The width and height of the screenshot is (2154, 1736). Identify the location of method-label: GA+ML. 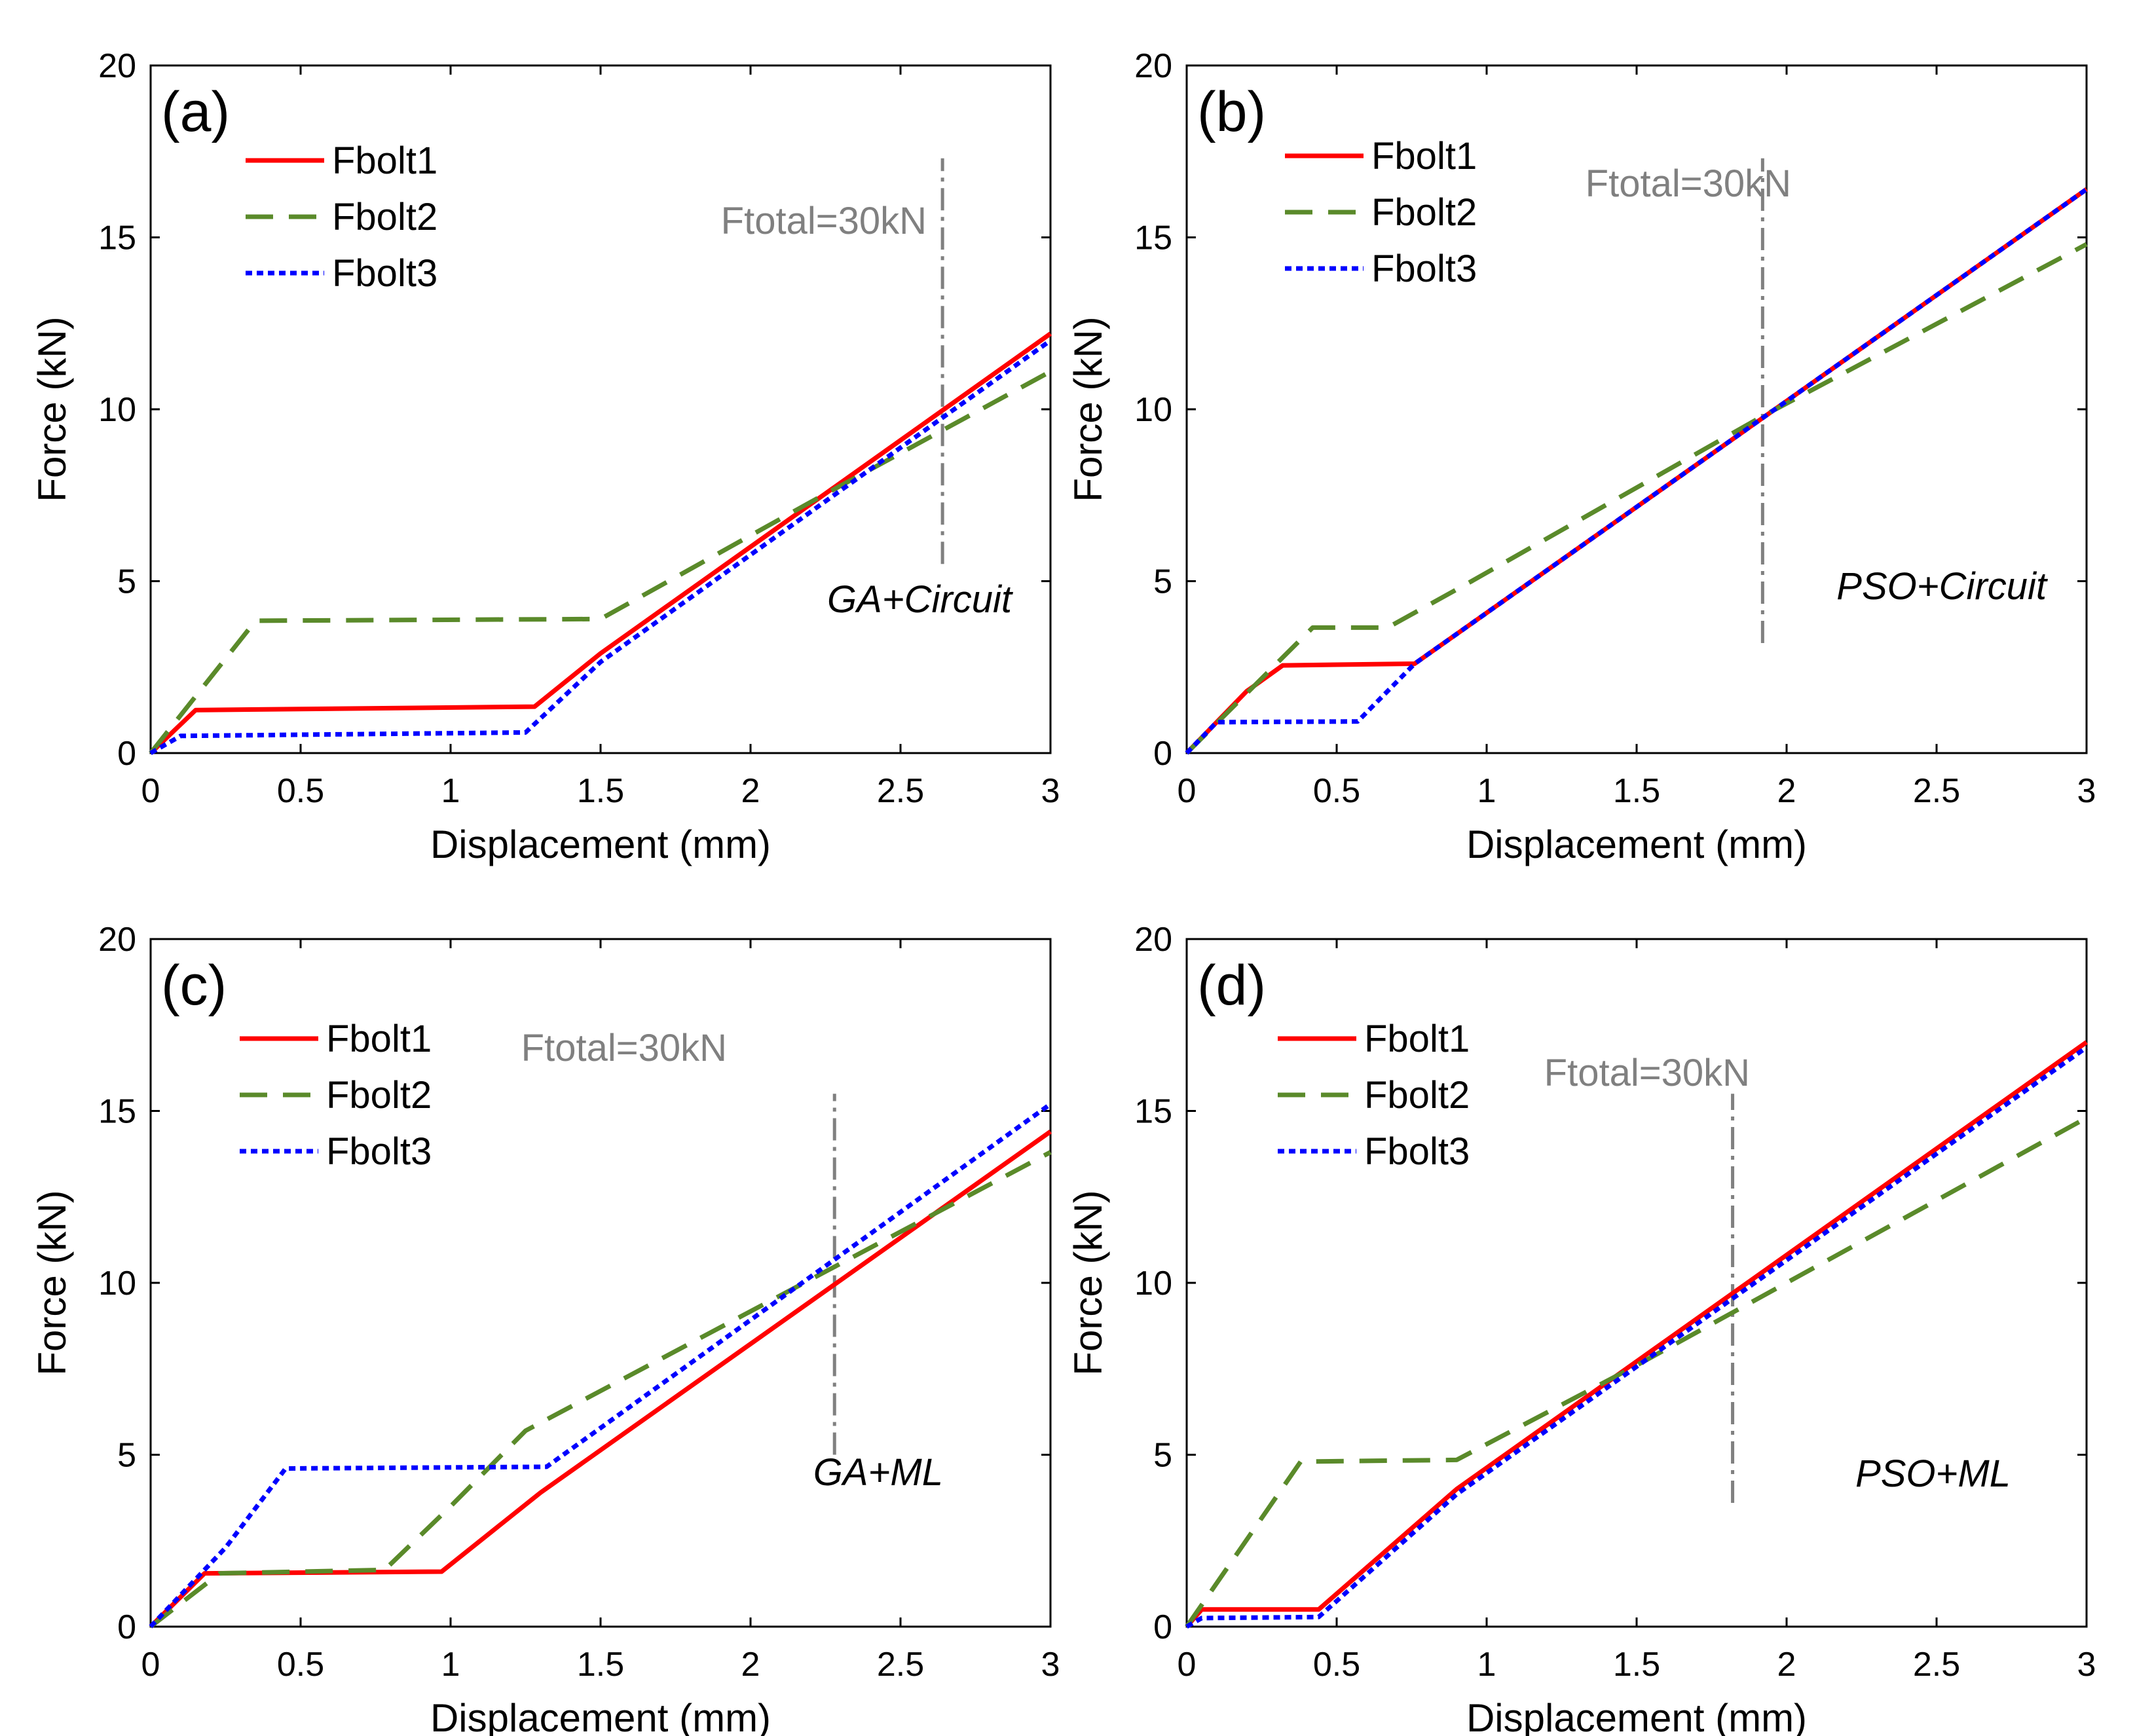
(878, 1472).